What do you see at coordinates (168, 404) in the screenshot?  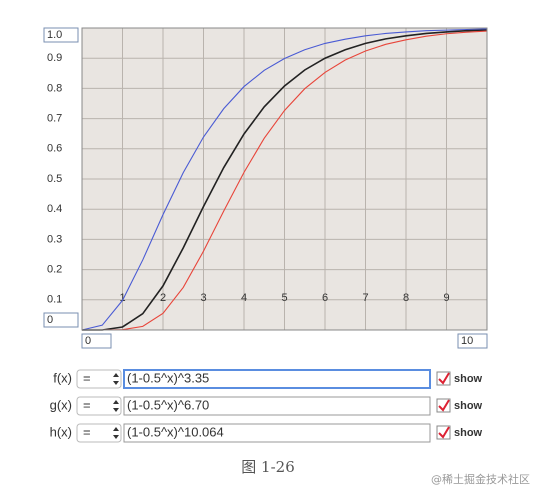 I see `expression: (1-0.5^x)^6.70` at bounding box center [168, 404].